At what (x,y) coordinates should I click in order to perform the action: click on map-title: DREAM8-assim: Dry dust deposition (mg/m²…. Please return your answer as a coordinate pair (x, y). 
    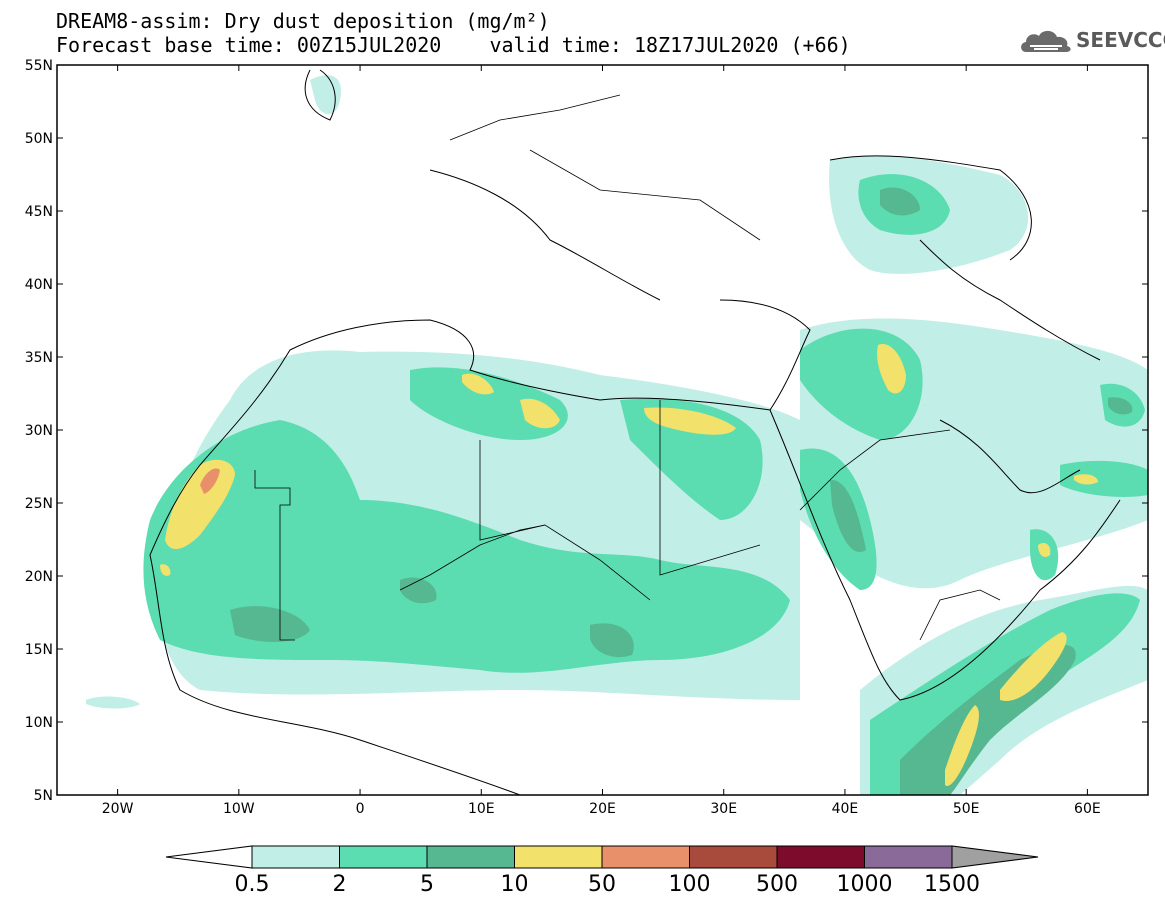
    Looking at the image, I should click on (303, 21).